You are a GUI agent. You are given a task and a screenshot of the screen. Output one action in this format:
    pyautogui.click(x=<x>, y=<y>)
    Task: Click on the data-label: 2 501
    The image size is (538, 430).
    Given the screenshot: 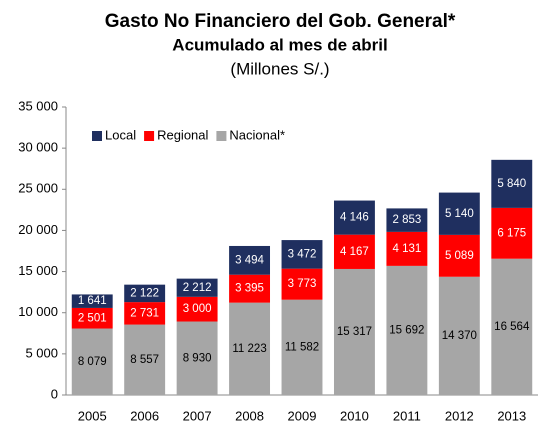 What is the action you would take?
    pyautogui.click(x=92, y=318)
    